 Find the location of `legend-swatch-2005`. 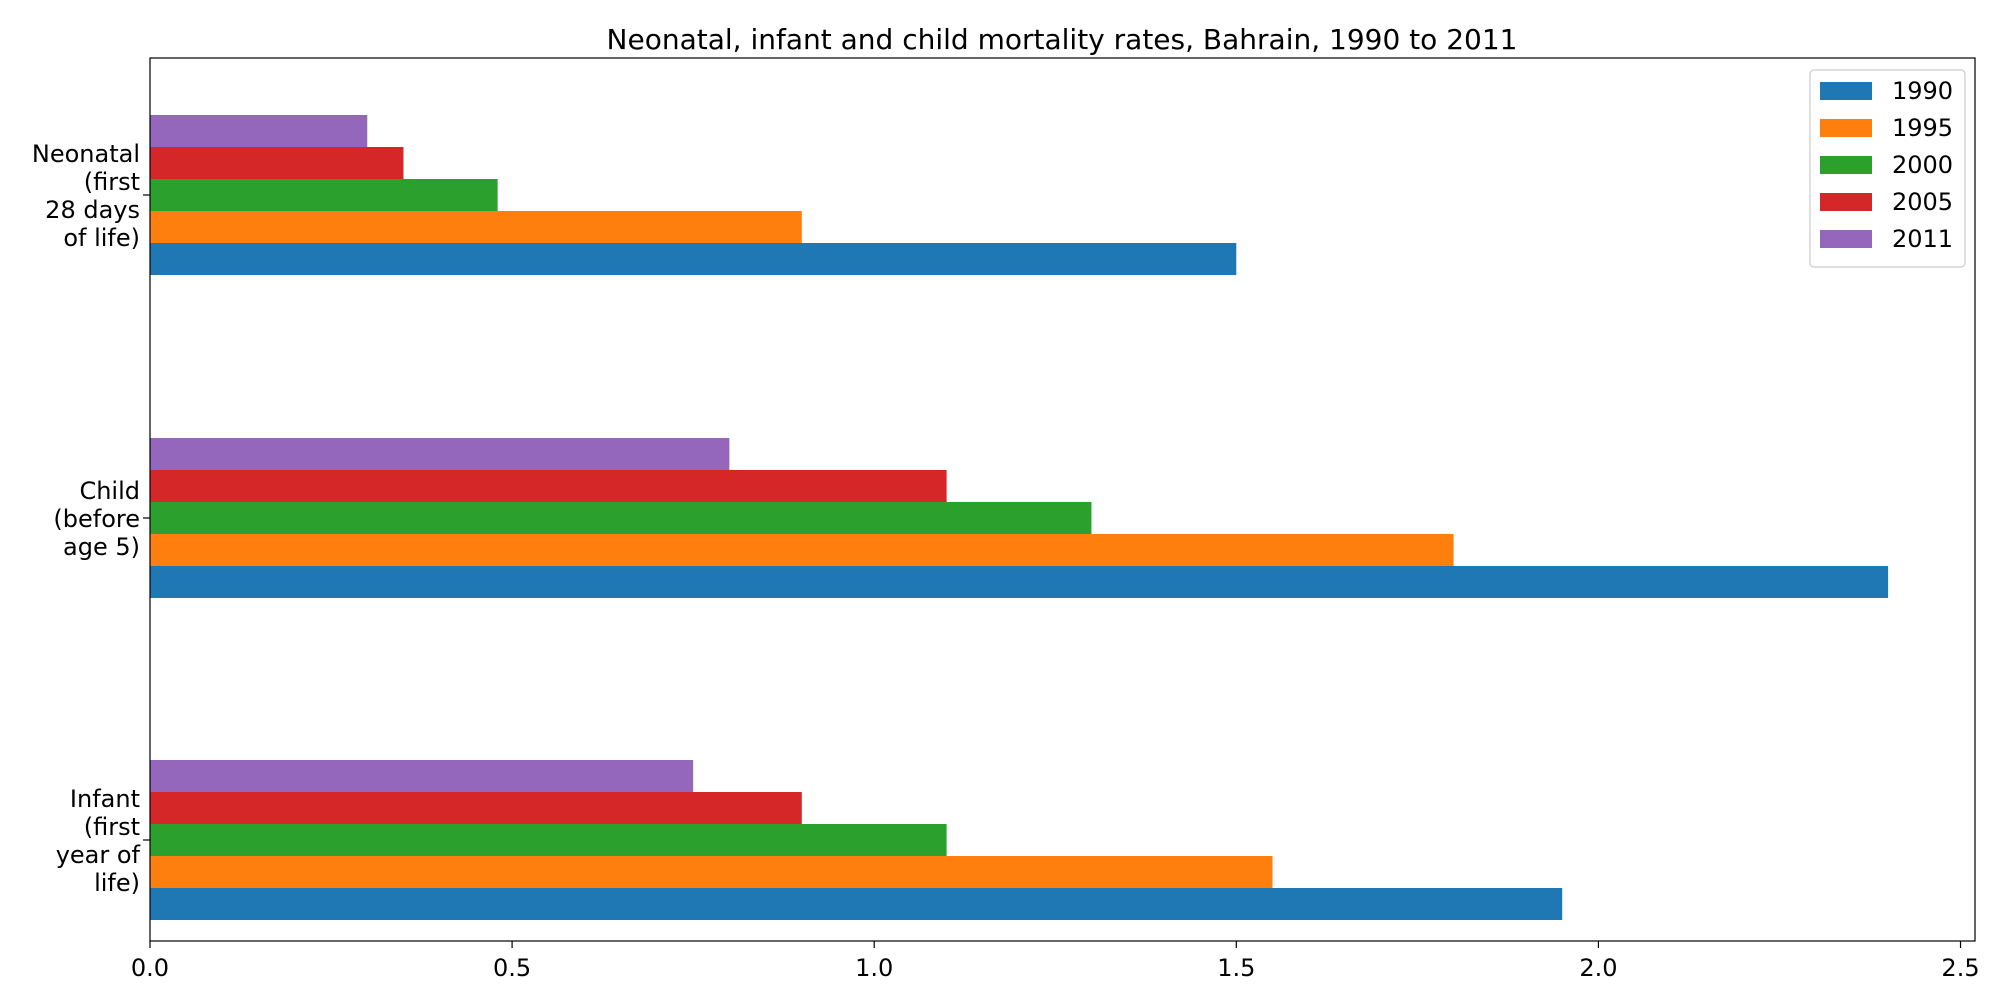

legend-swatch-2005 is located at coordinates (1846, 202).